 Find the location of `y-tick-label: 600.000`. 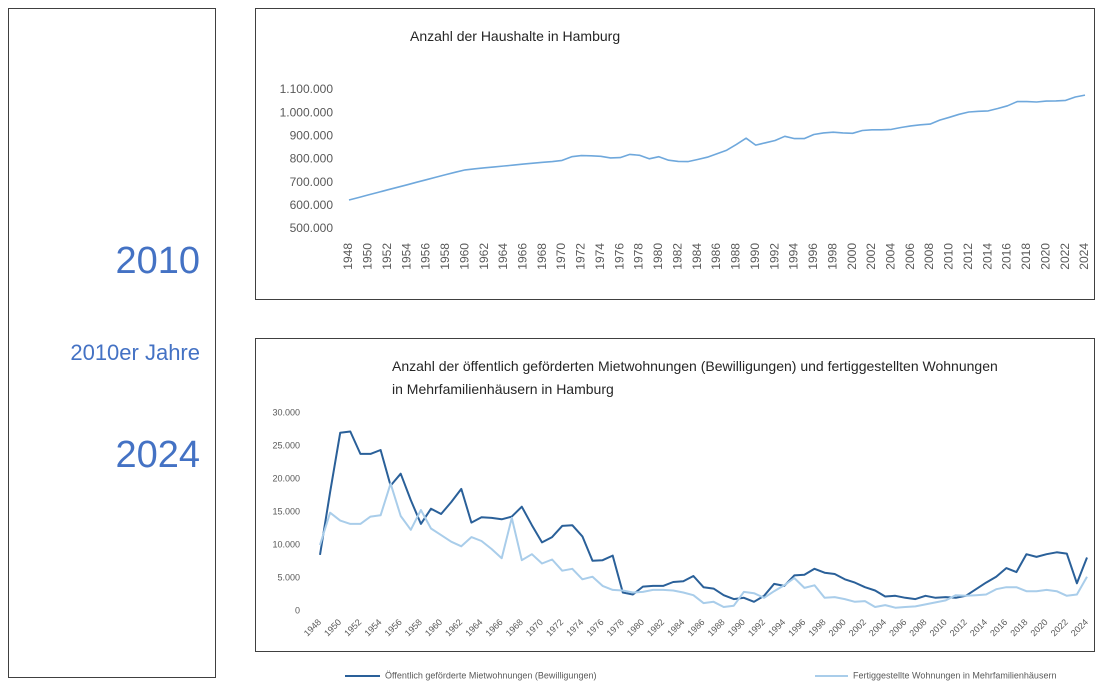

y-tick-label: 600.000 is located at coordinates (312, 205).